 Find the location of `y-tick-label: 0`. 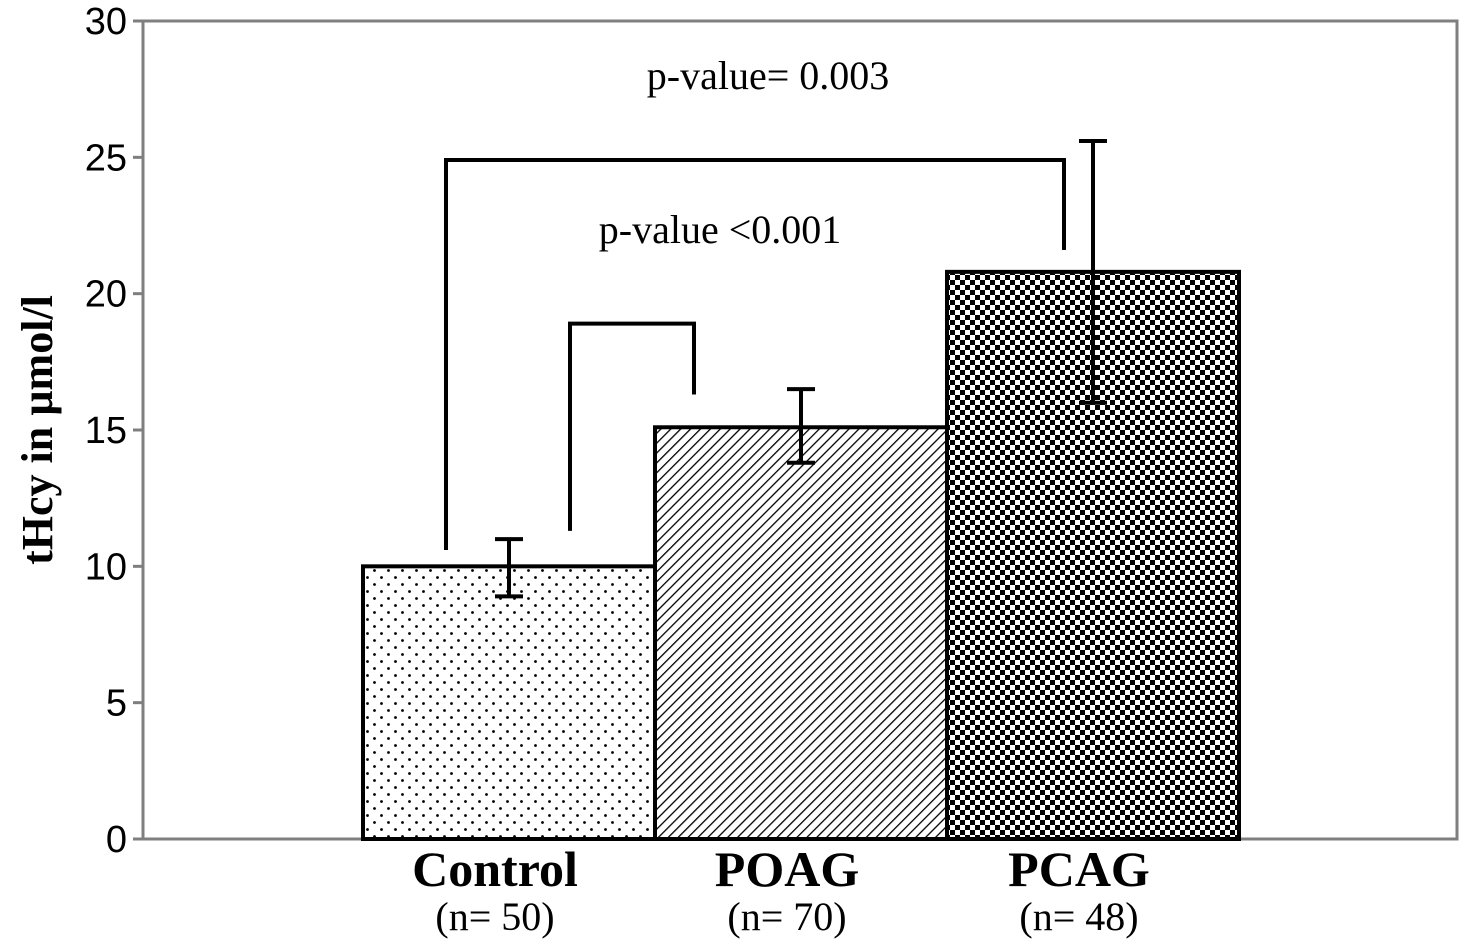

y-tick-label: 0 is located at coordinates (116, 840).